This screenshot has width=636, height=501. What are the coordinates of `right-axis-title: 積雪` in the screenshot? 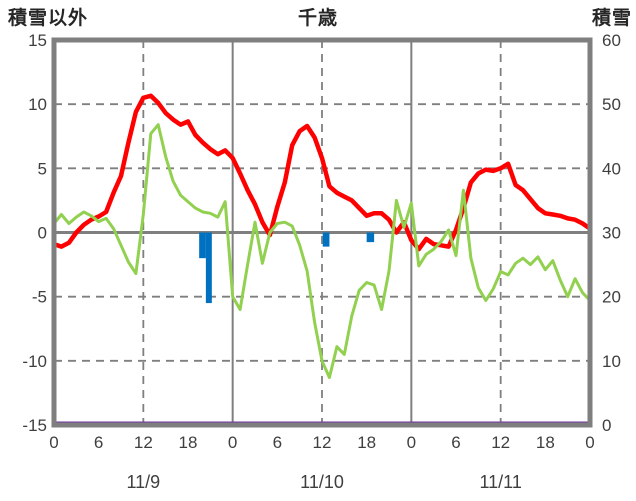 It's located at (611, 18).